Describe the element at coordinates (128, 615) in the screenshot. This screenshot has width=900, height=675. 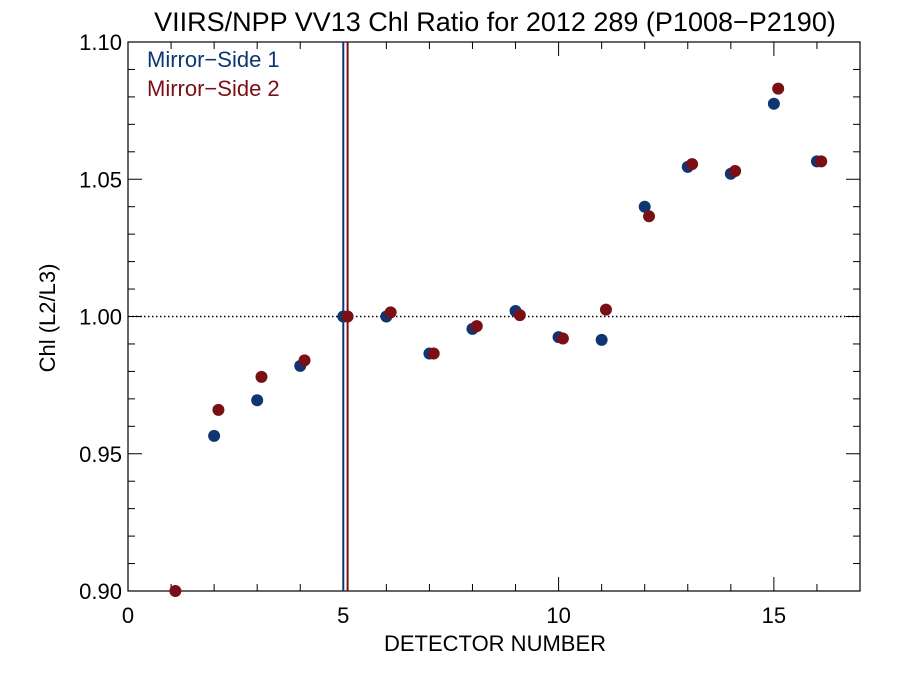
I see `x-tick-label: 0` at that location.